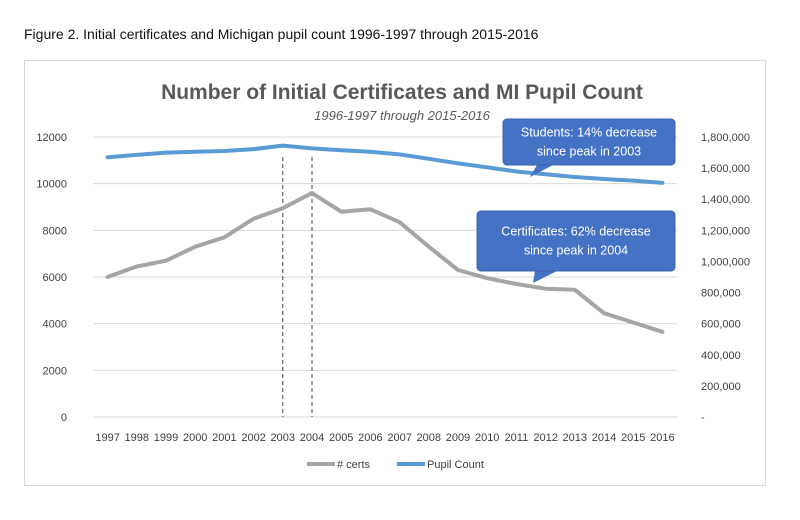  I want to click on y-right-tick-label: 1,000,000, so click(725, 262).